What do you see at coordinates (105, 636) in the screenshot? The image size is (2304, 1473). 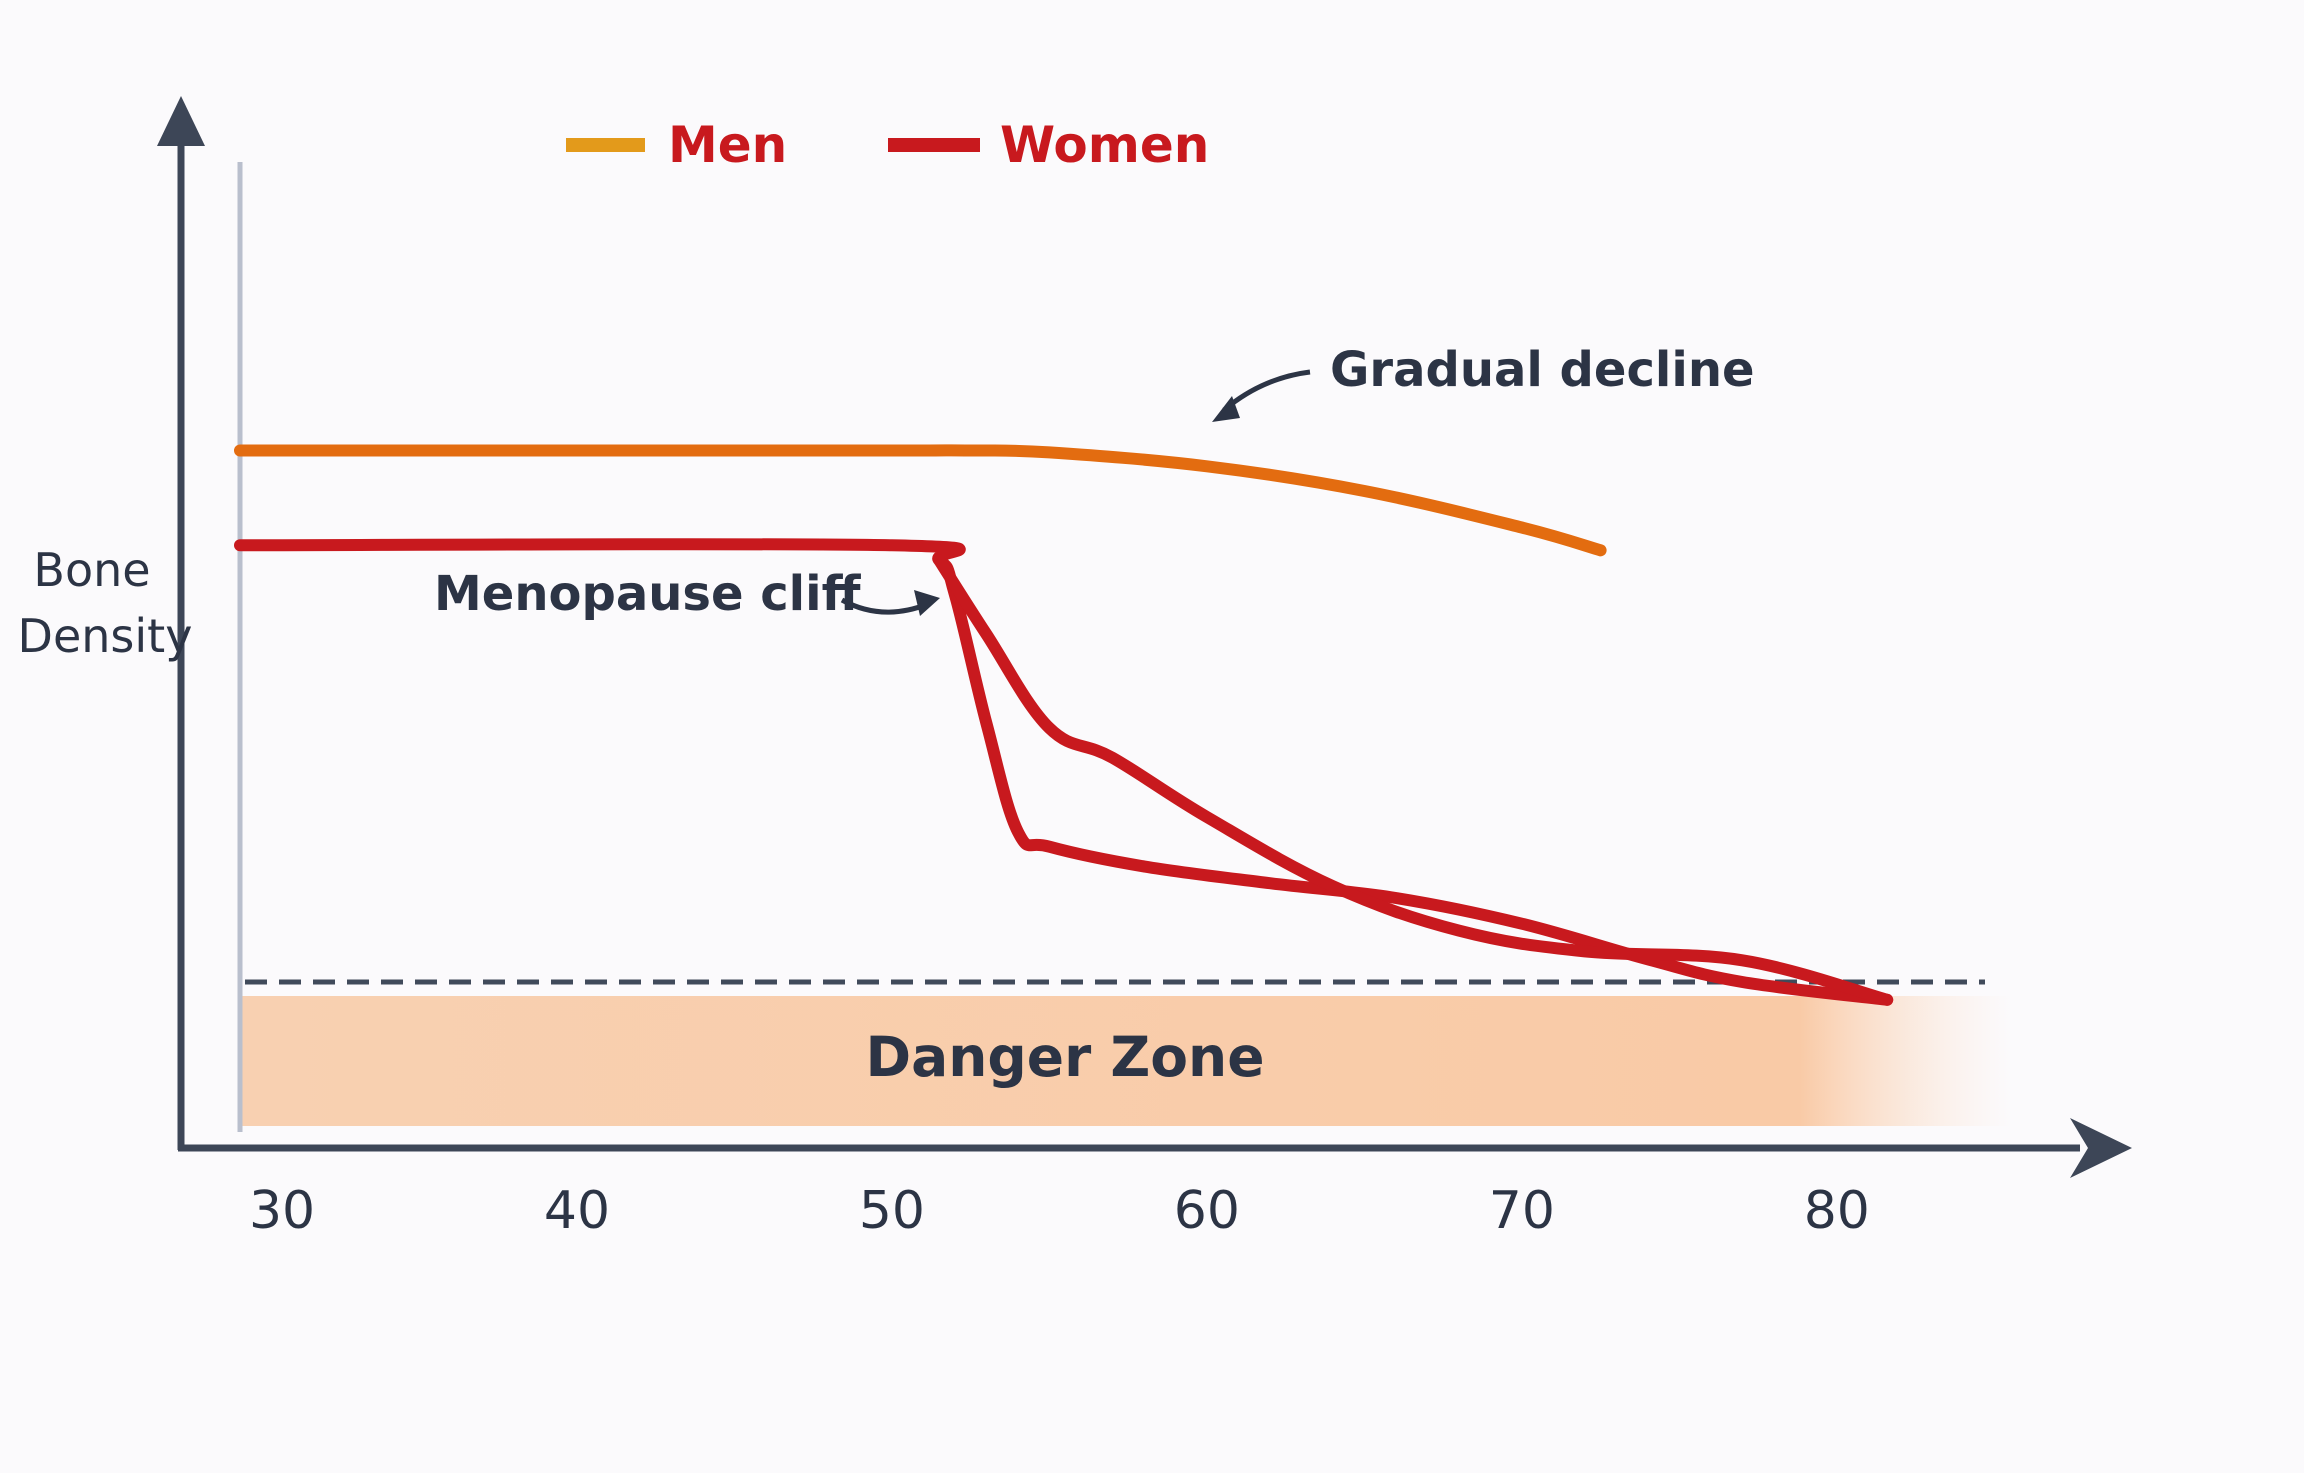 I see `y-axis-label-line-2: Density` at bounding box center [105, 636].